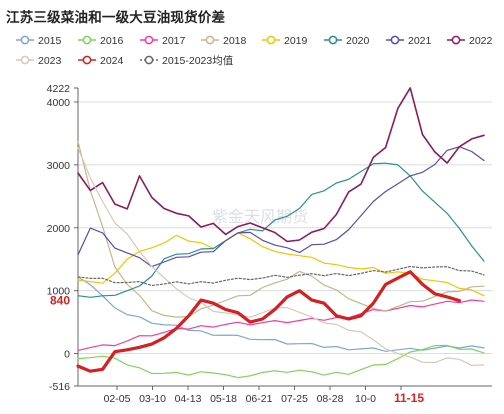 This screenshot has height=414, width=504. I want to click on legend-label-2015-2023-: 2015-2023均值, so click(198, 60).